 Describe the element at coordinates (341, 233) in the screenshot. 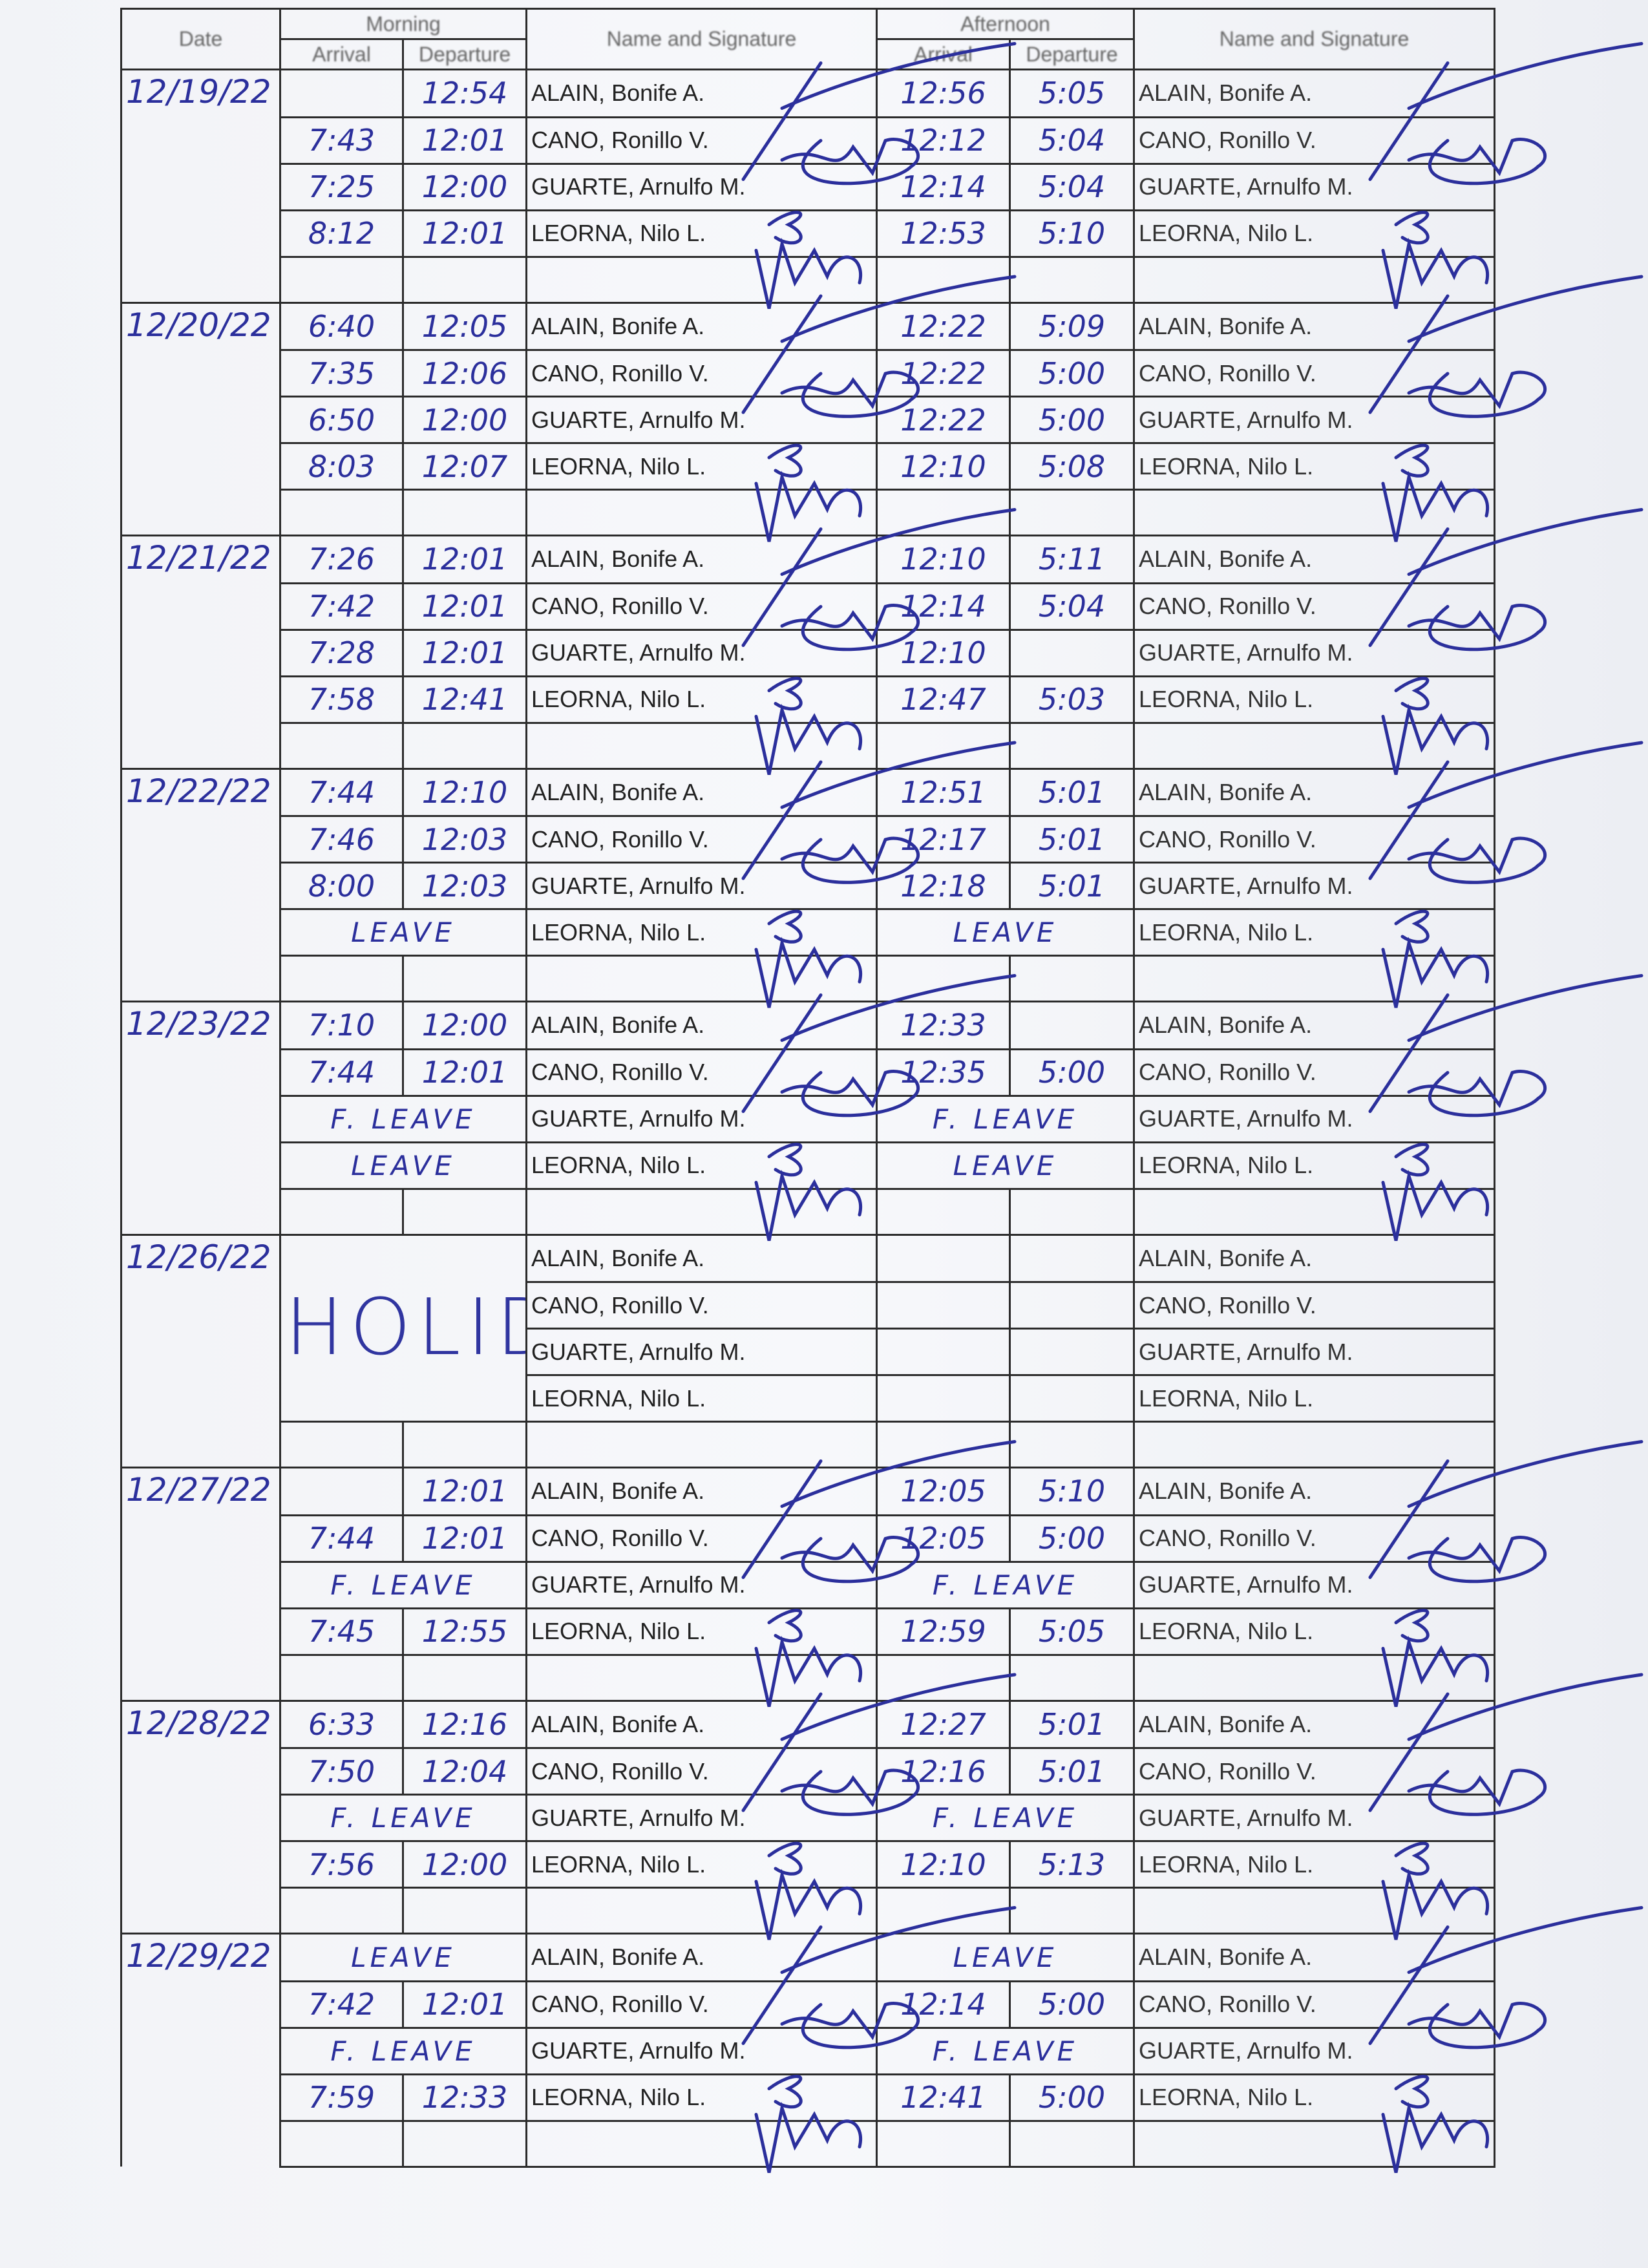

I see `morning-arrival: 8:12` at that location.